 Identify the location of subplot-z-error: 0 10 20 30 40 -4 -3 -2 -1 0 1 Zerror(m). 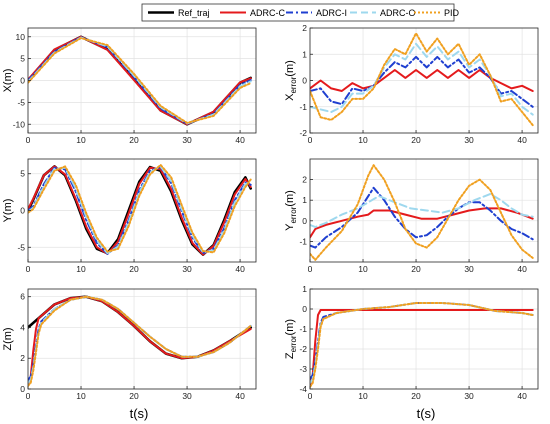
(411, 342).